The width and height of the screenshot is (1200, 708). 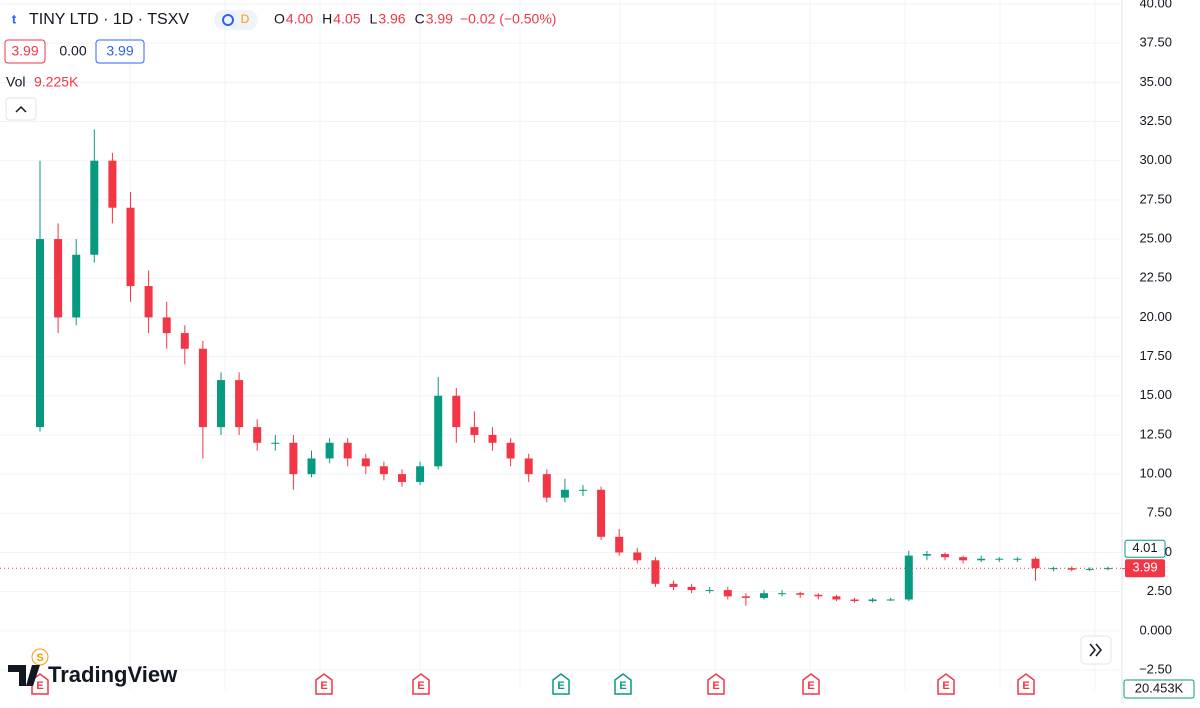 I want to click on y-tick-label: 2.50, so click(x=1159, y=590).